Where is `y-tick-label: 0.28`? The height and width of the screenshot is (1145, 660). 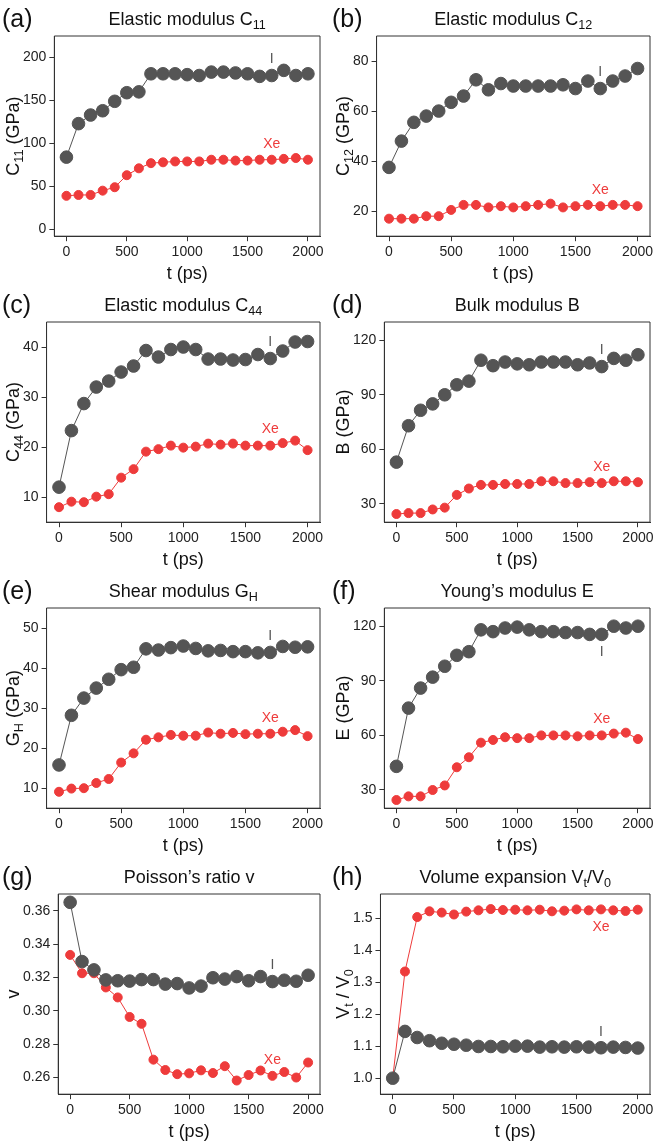
y-tick-label: 0.28 is located at coordinates (37, 1043).